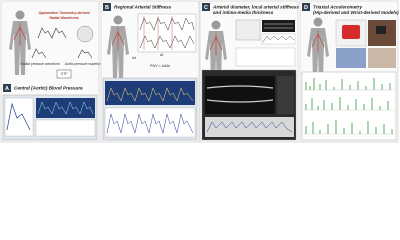  Describe the element at coordinates (349, 112) in the screenshot. I see `axis-line` at that location.